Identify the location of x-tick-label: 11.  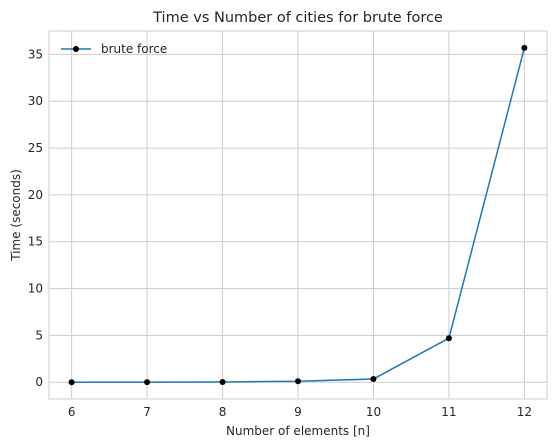
(448, 412).